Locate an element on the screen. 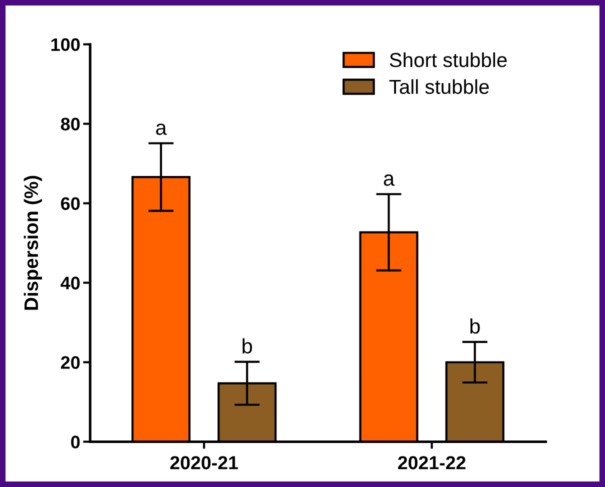 The width and height of the screenshot is (605, 487). y-axis-title: Dispersion (%) is located at coordinates (33, 243).